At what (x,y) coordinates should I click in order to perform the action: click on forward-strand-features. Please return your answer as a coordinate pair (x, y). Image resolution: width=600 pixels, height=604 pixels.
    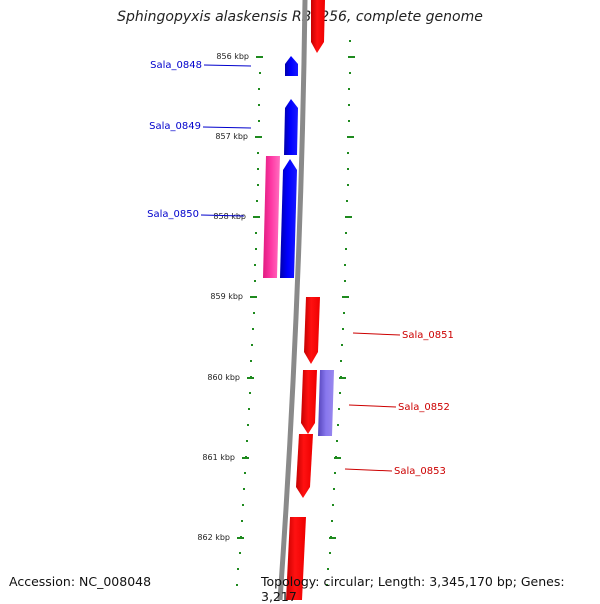
    Looking at the image, I should click on (280, 167).